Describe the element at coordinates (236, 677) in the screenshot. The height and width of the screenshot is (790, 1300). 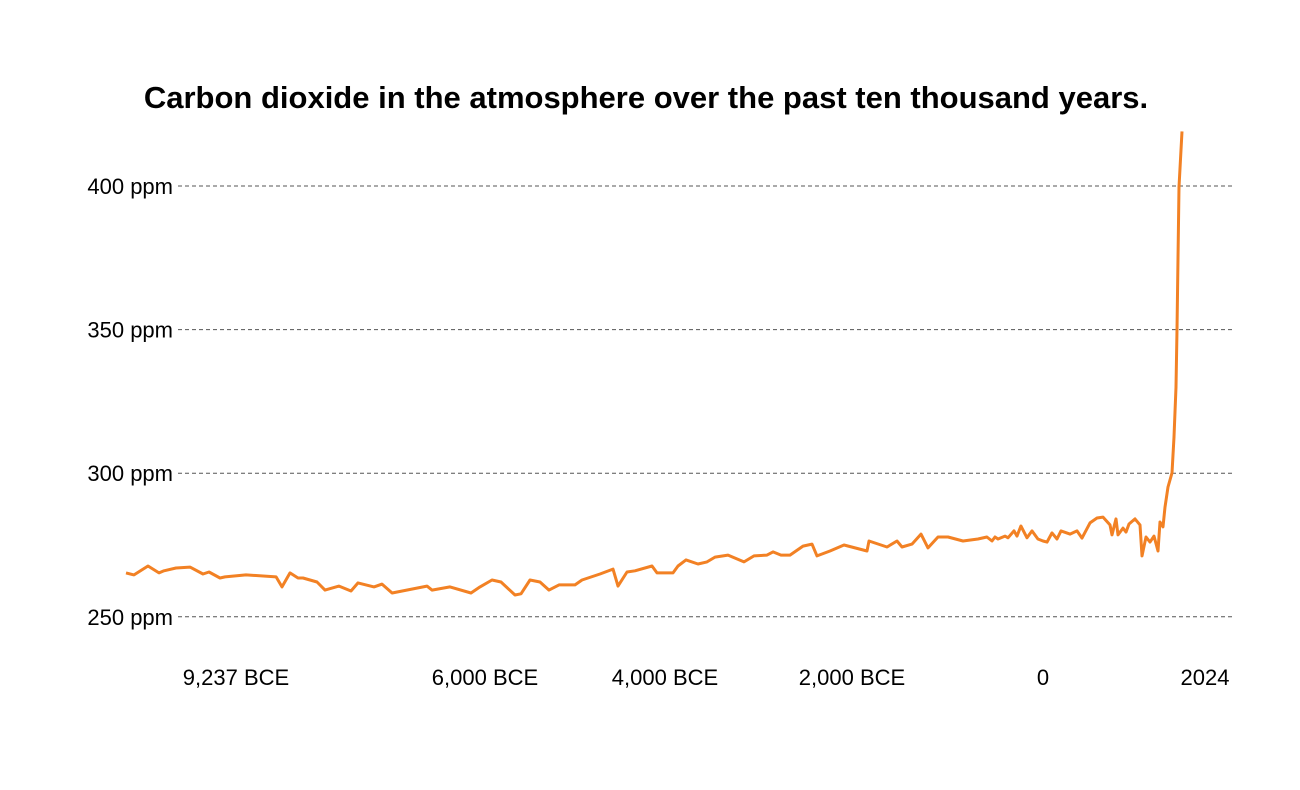
I see `x-tick-label: 9,237 BCE` at that location.